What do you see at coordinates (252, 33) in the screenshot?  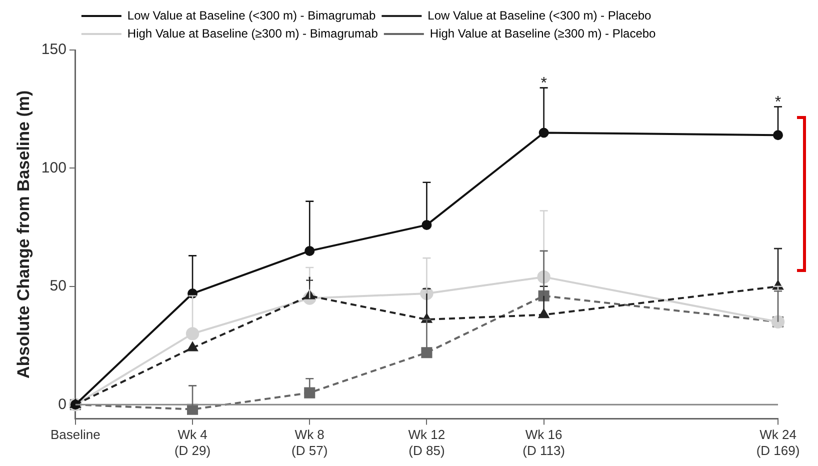 I see `legend-label: High Value at Baseline (≥300 m) - Bimagrumab` at bounding box center [252, 33].